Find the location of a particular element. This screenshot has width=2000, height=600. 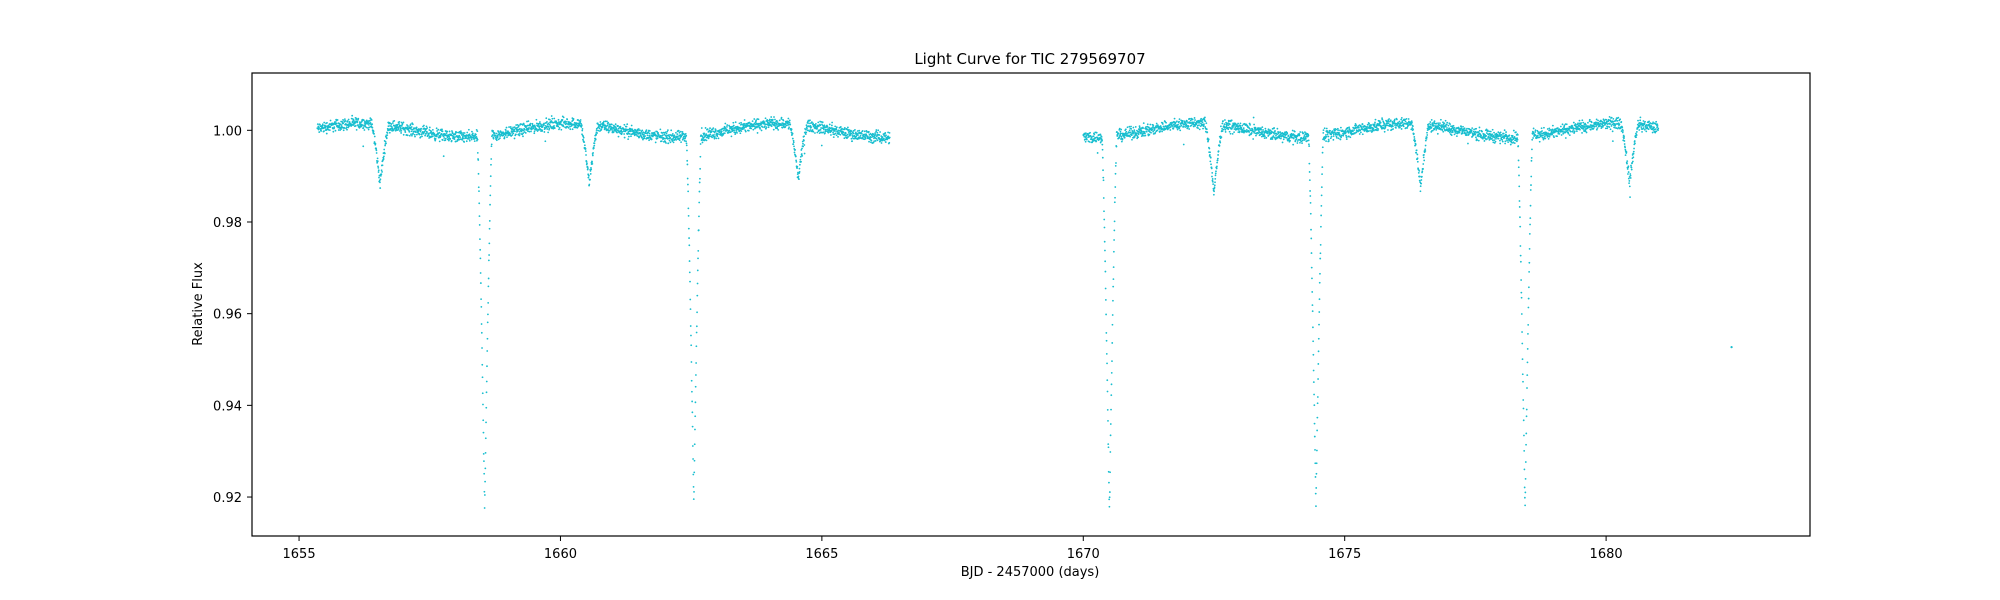

x-axis: 1655 1660 1665 1670 1675 1680 is located at coordinates (953, 549).